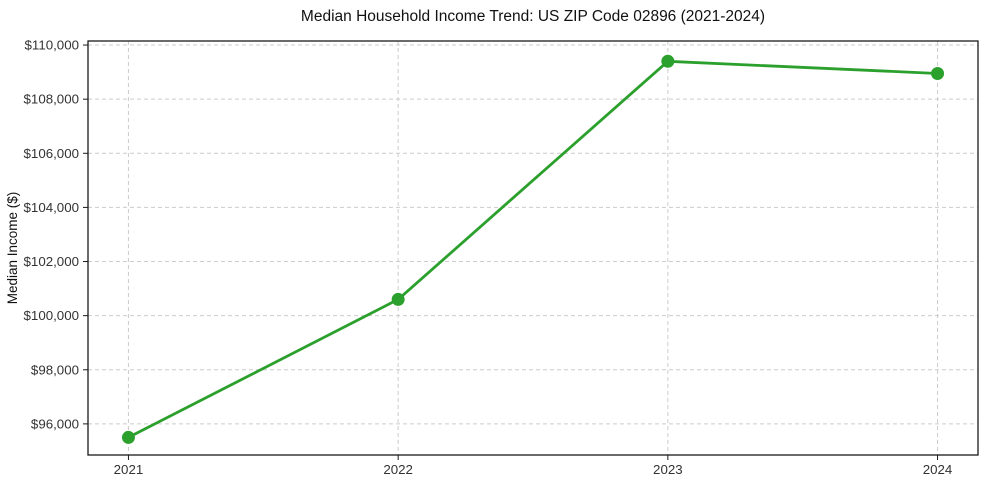 This screenshot has width=989, height=490. What do you see at coordinates (51, 207) in the screenshot?
I see `y-tick-label: $104,000` at bounding box center [51, 207].